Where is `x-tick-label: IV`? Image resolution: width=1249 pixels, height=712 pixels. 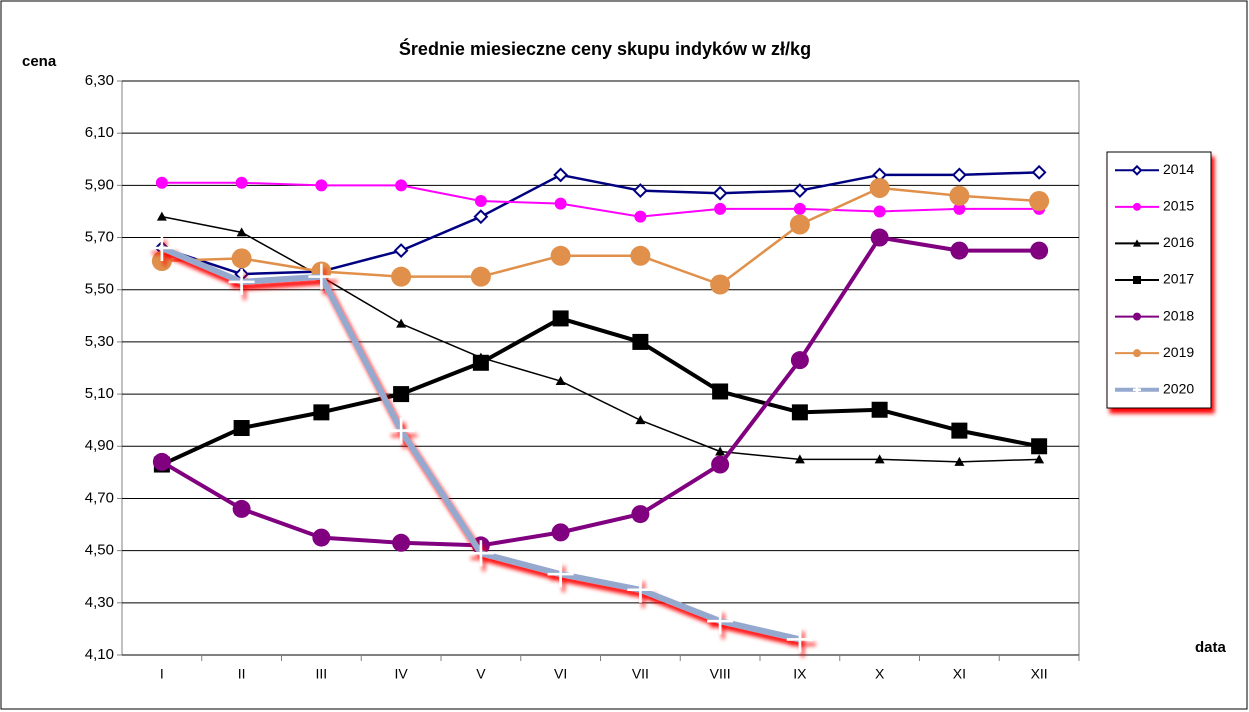 x-tick-label: IV is located at coordinates (402, 674).